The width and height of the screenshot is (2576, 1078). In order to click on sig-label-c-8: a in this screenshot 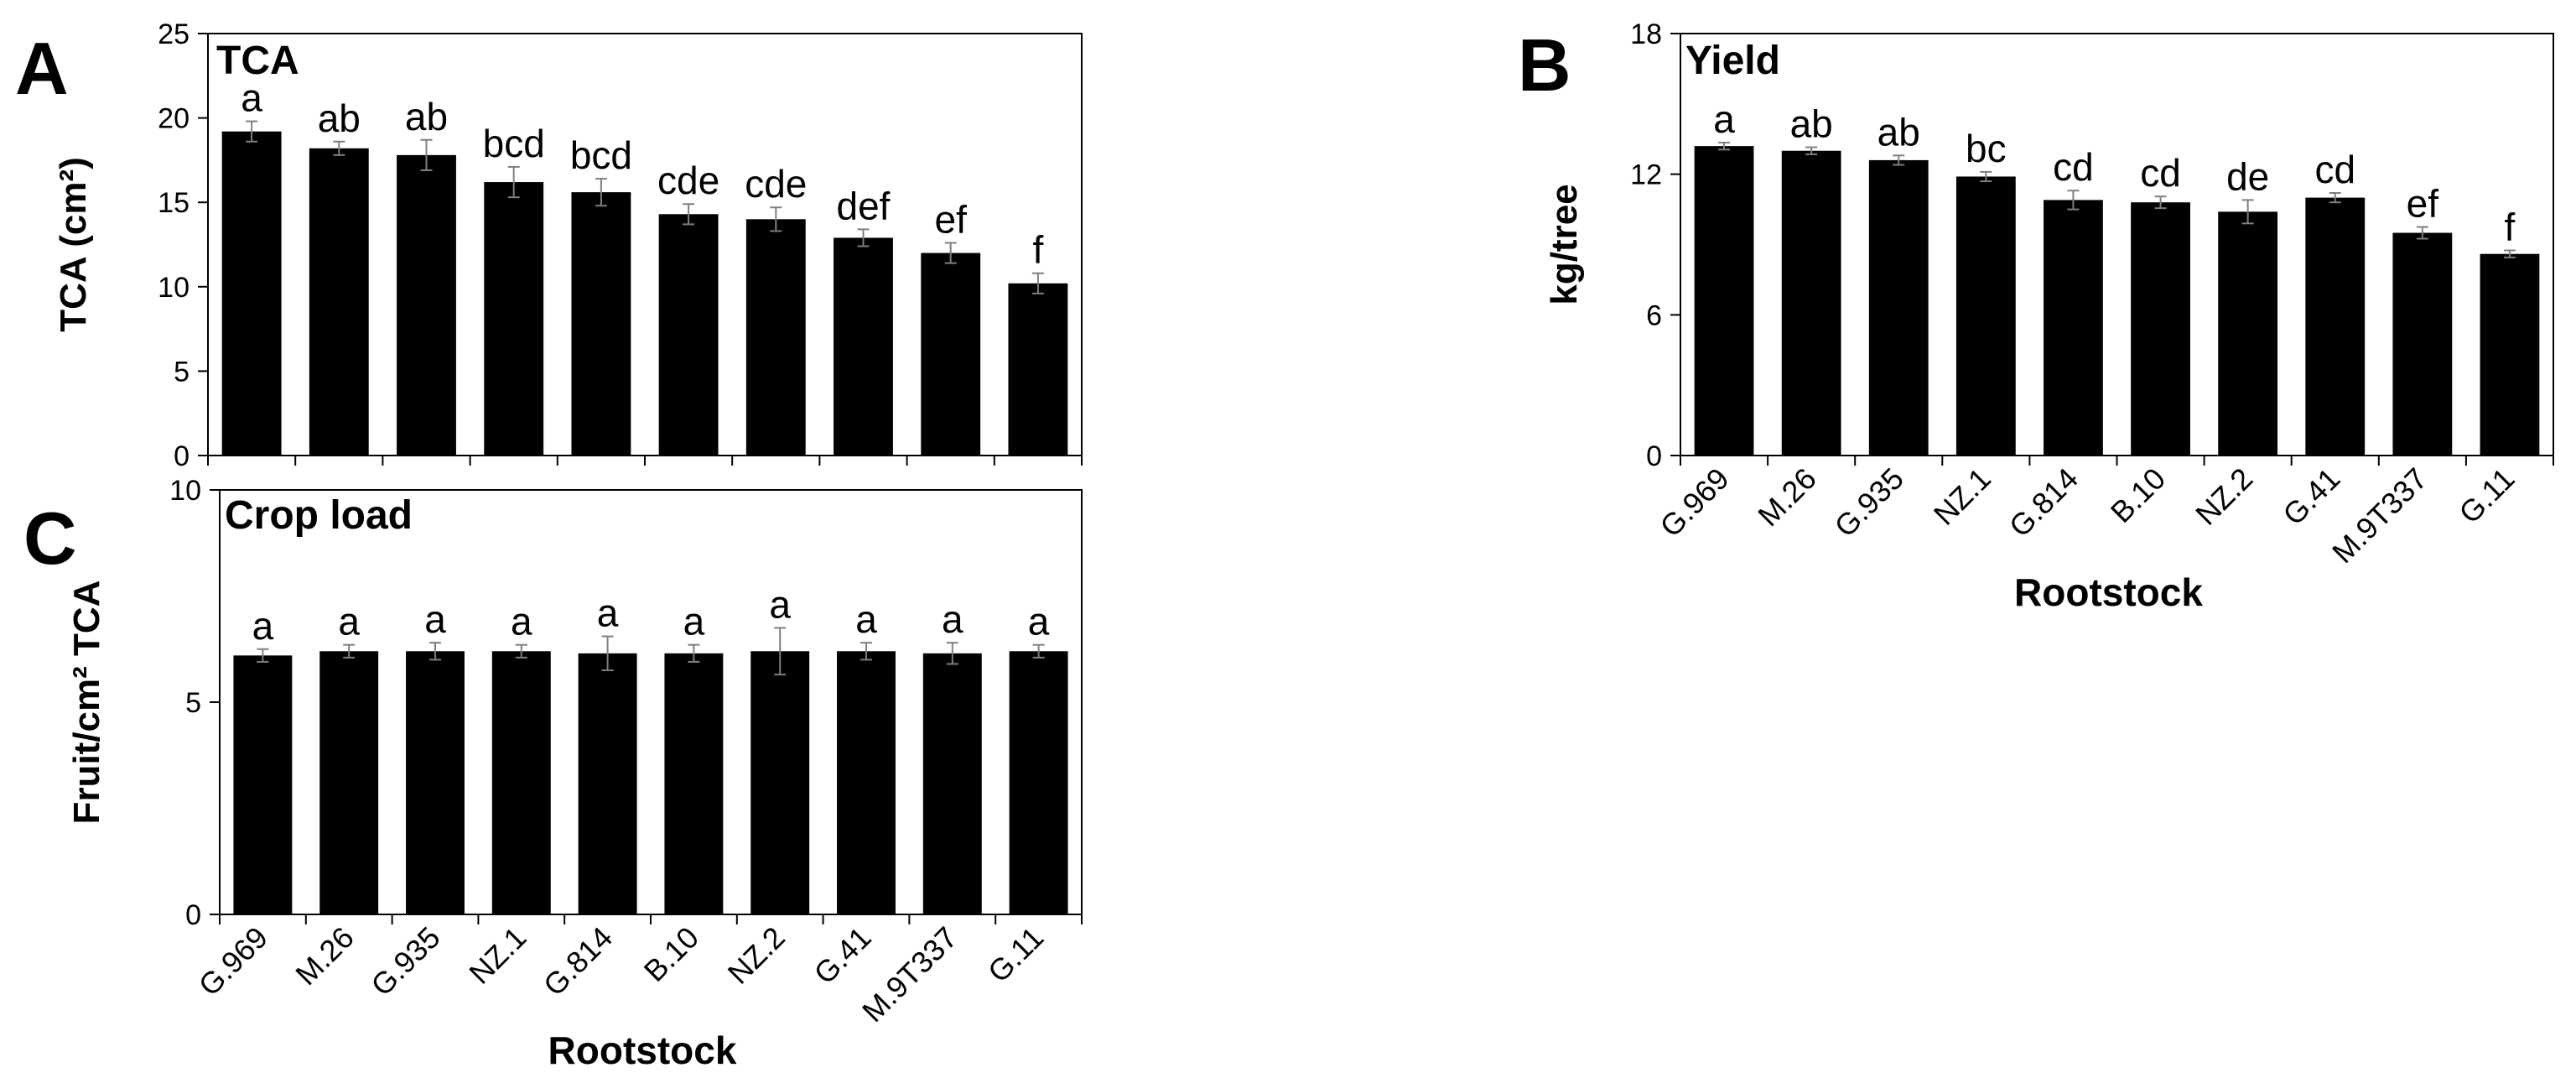, I will do `click(952, 619)`.